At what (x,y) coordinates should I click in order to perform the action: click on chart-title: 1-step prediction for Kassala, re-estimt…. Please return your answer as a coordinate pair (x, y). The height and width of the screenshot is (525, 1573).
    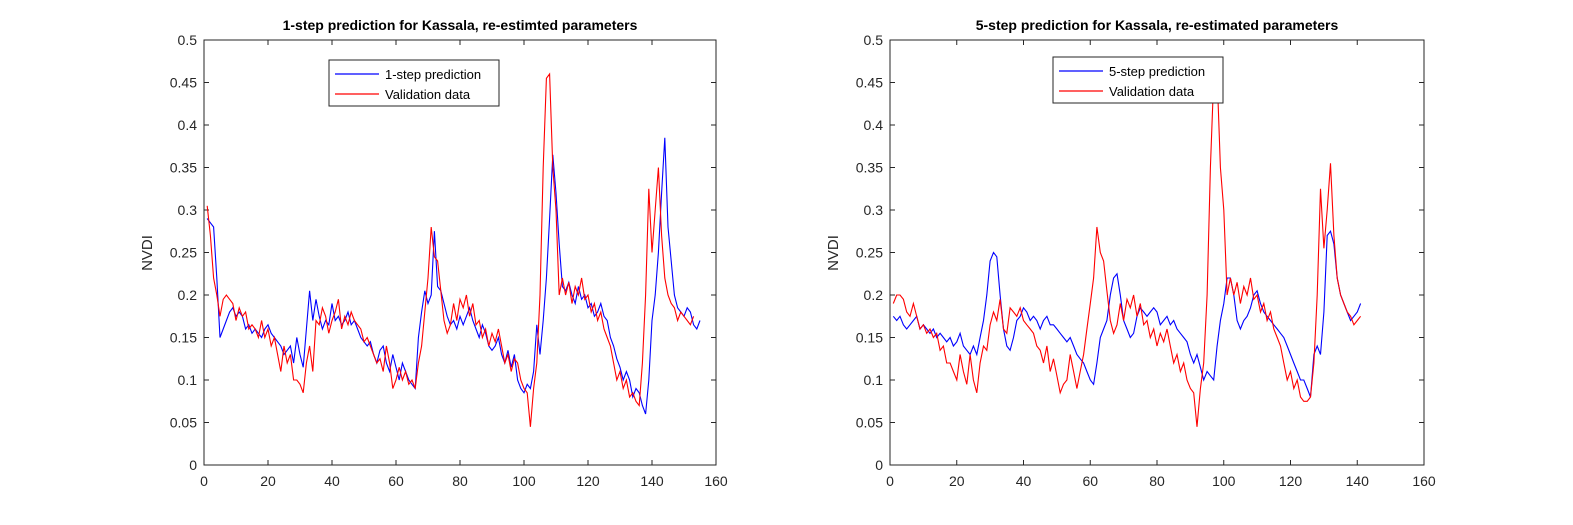
    Looking at the image, I should click on (460, 25).